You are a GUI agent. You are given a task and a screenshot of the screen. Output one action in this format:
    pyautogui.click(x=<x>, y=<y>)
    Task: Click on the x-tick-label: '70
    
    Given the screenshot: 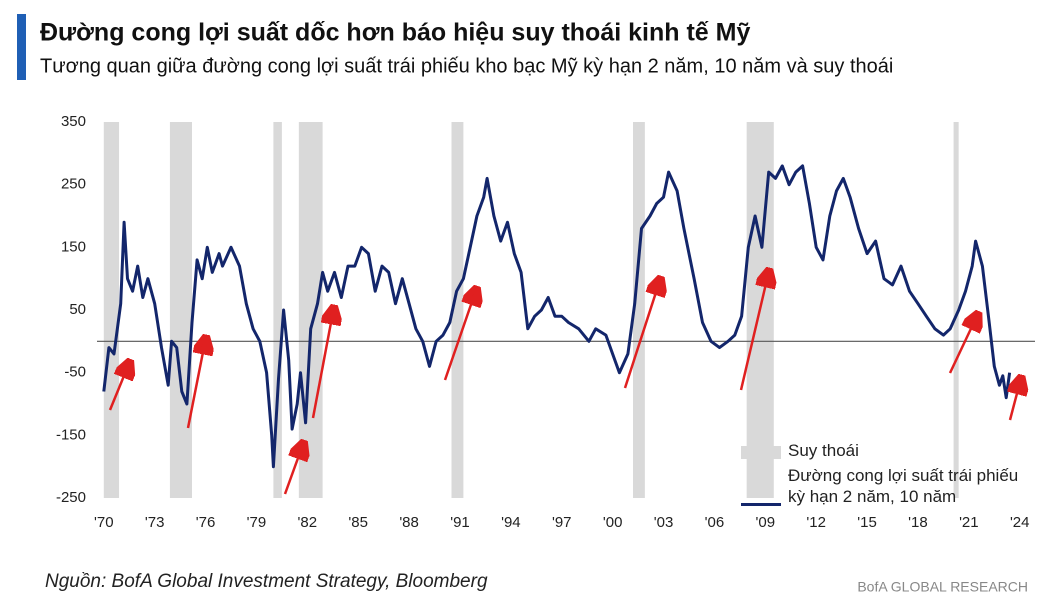 What is the action you would take?
    pyautogui.click(x=104, y=522)
    